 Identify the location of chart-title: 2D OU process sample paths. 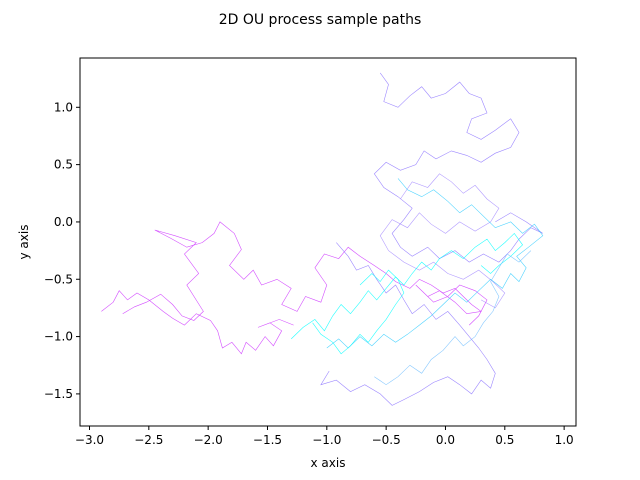
(320, 20).